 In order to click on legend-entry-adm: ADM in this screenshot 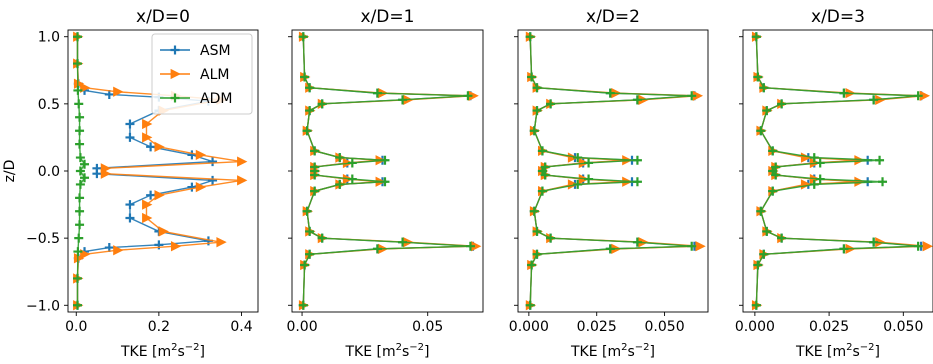, I will do `click(196, 99)`.